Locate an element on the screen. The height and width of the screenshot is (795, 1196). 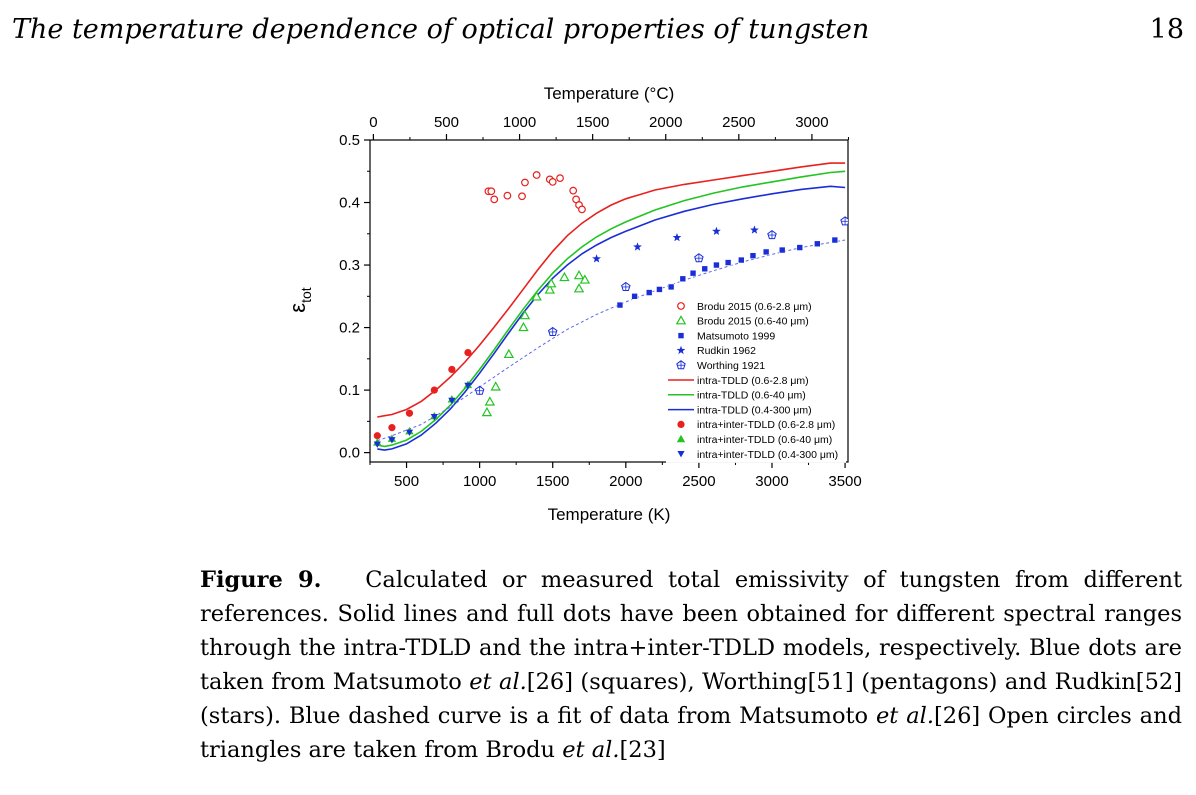
fit-dashed-line is located at coordinates (611, 340).